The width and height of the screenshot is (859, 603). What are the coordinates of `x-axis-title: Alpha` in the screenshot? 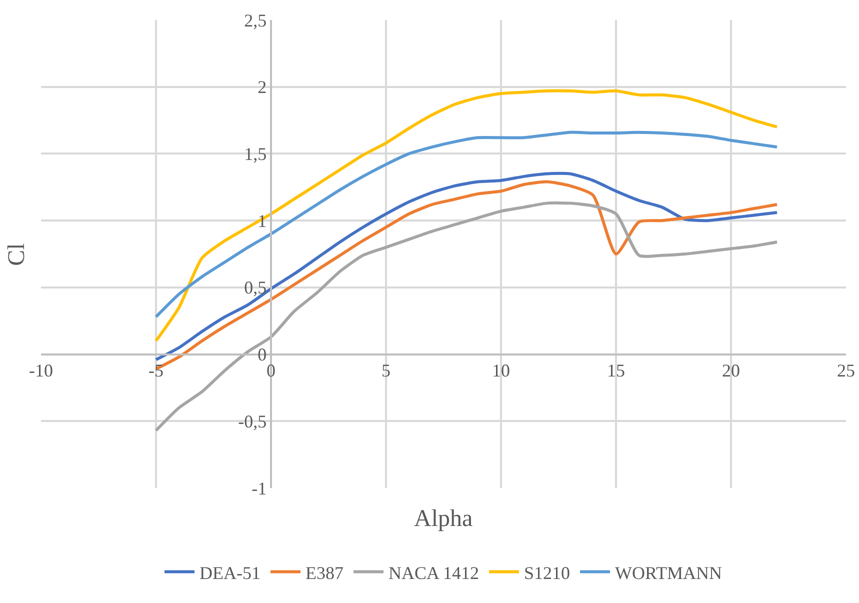 It's located at (443, 519).